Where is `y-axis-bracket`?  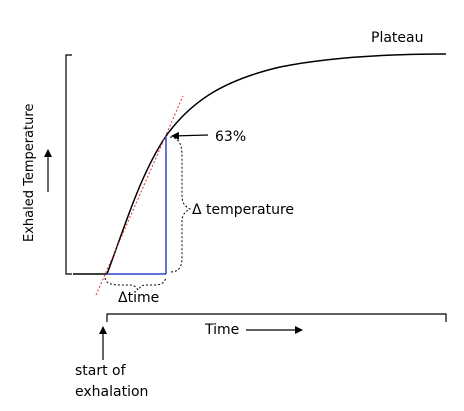
y-axis-bracket is located at coordinates (68, 164).